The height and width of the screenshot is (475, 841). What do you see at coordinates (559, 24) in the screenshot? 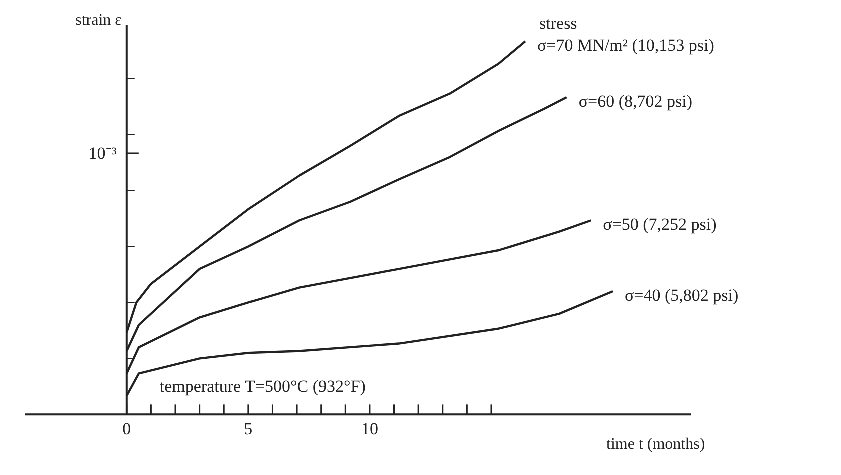
I see `text: stress` at bounding box center [559, 24].